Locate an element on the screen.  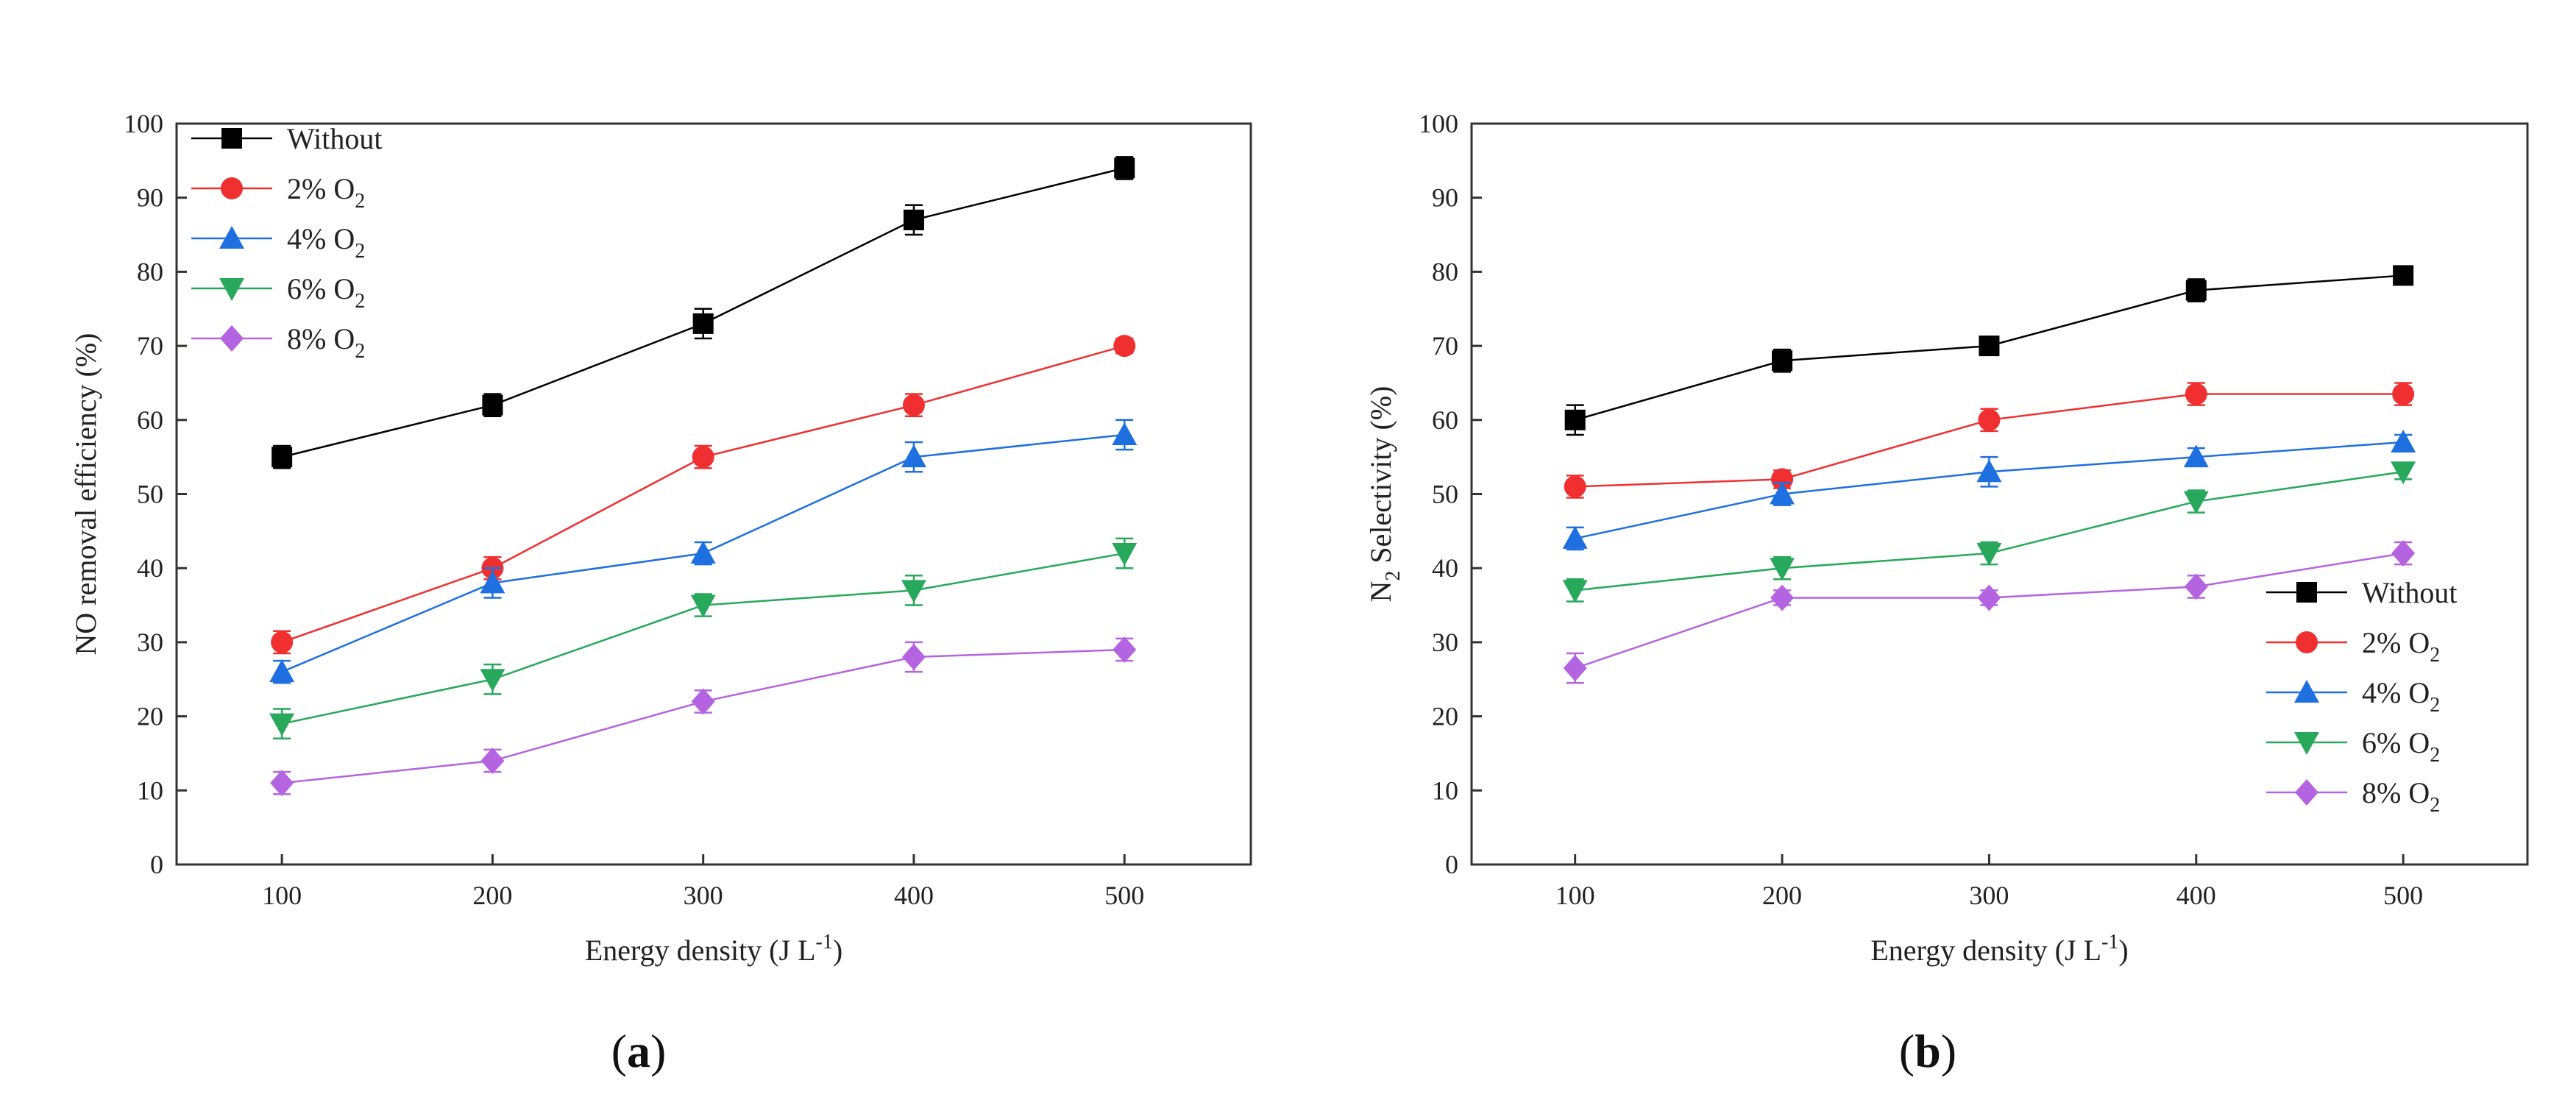
y-tick-label: 80 is located at coordinates (150, 271).